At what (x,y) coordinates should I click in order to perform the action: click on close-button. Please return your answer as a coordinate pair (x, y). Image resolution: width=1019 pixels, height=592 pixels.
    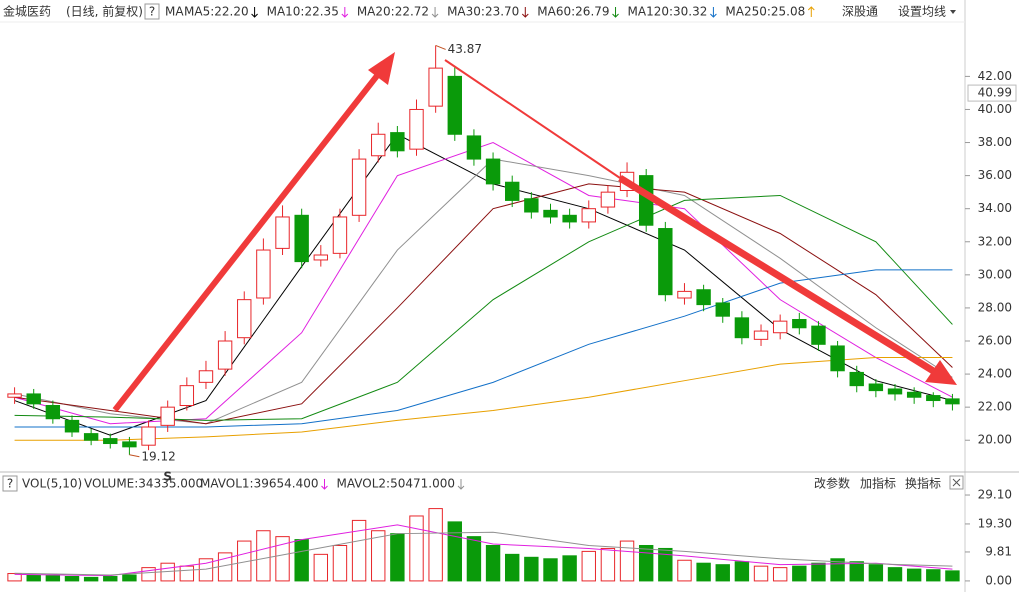
    Looking at the image, I should click on (956, 482).